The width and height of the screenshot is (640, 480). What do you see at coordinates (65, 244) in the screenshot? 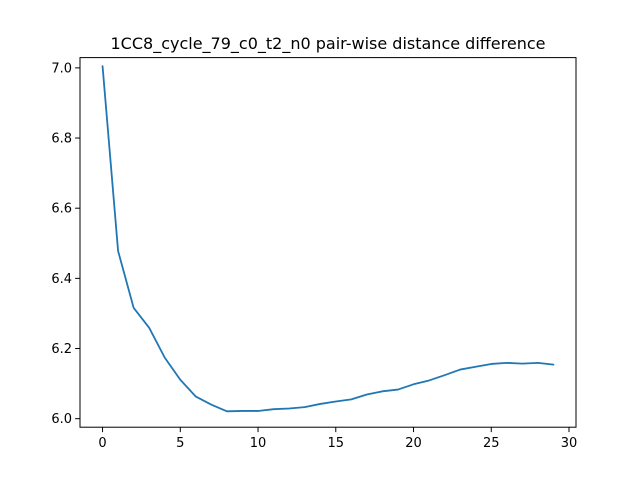
I see `y-axis: 6.0 6.2 6.4 6.6 6.8 7.0` at bounding box center [65, 244].